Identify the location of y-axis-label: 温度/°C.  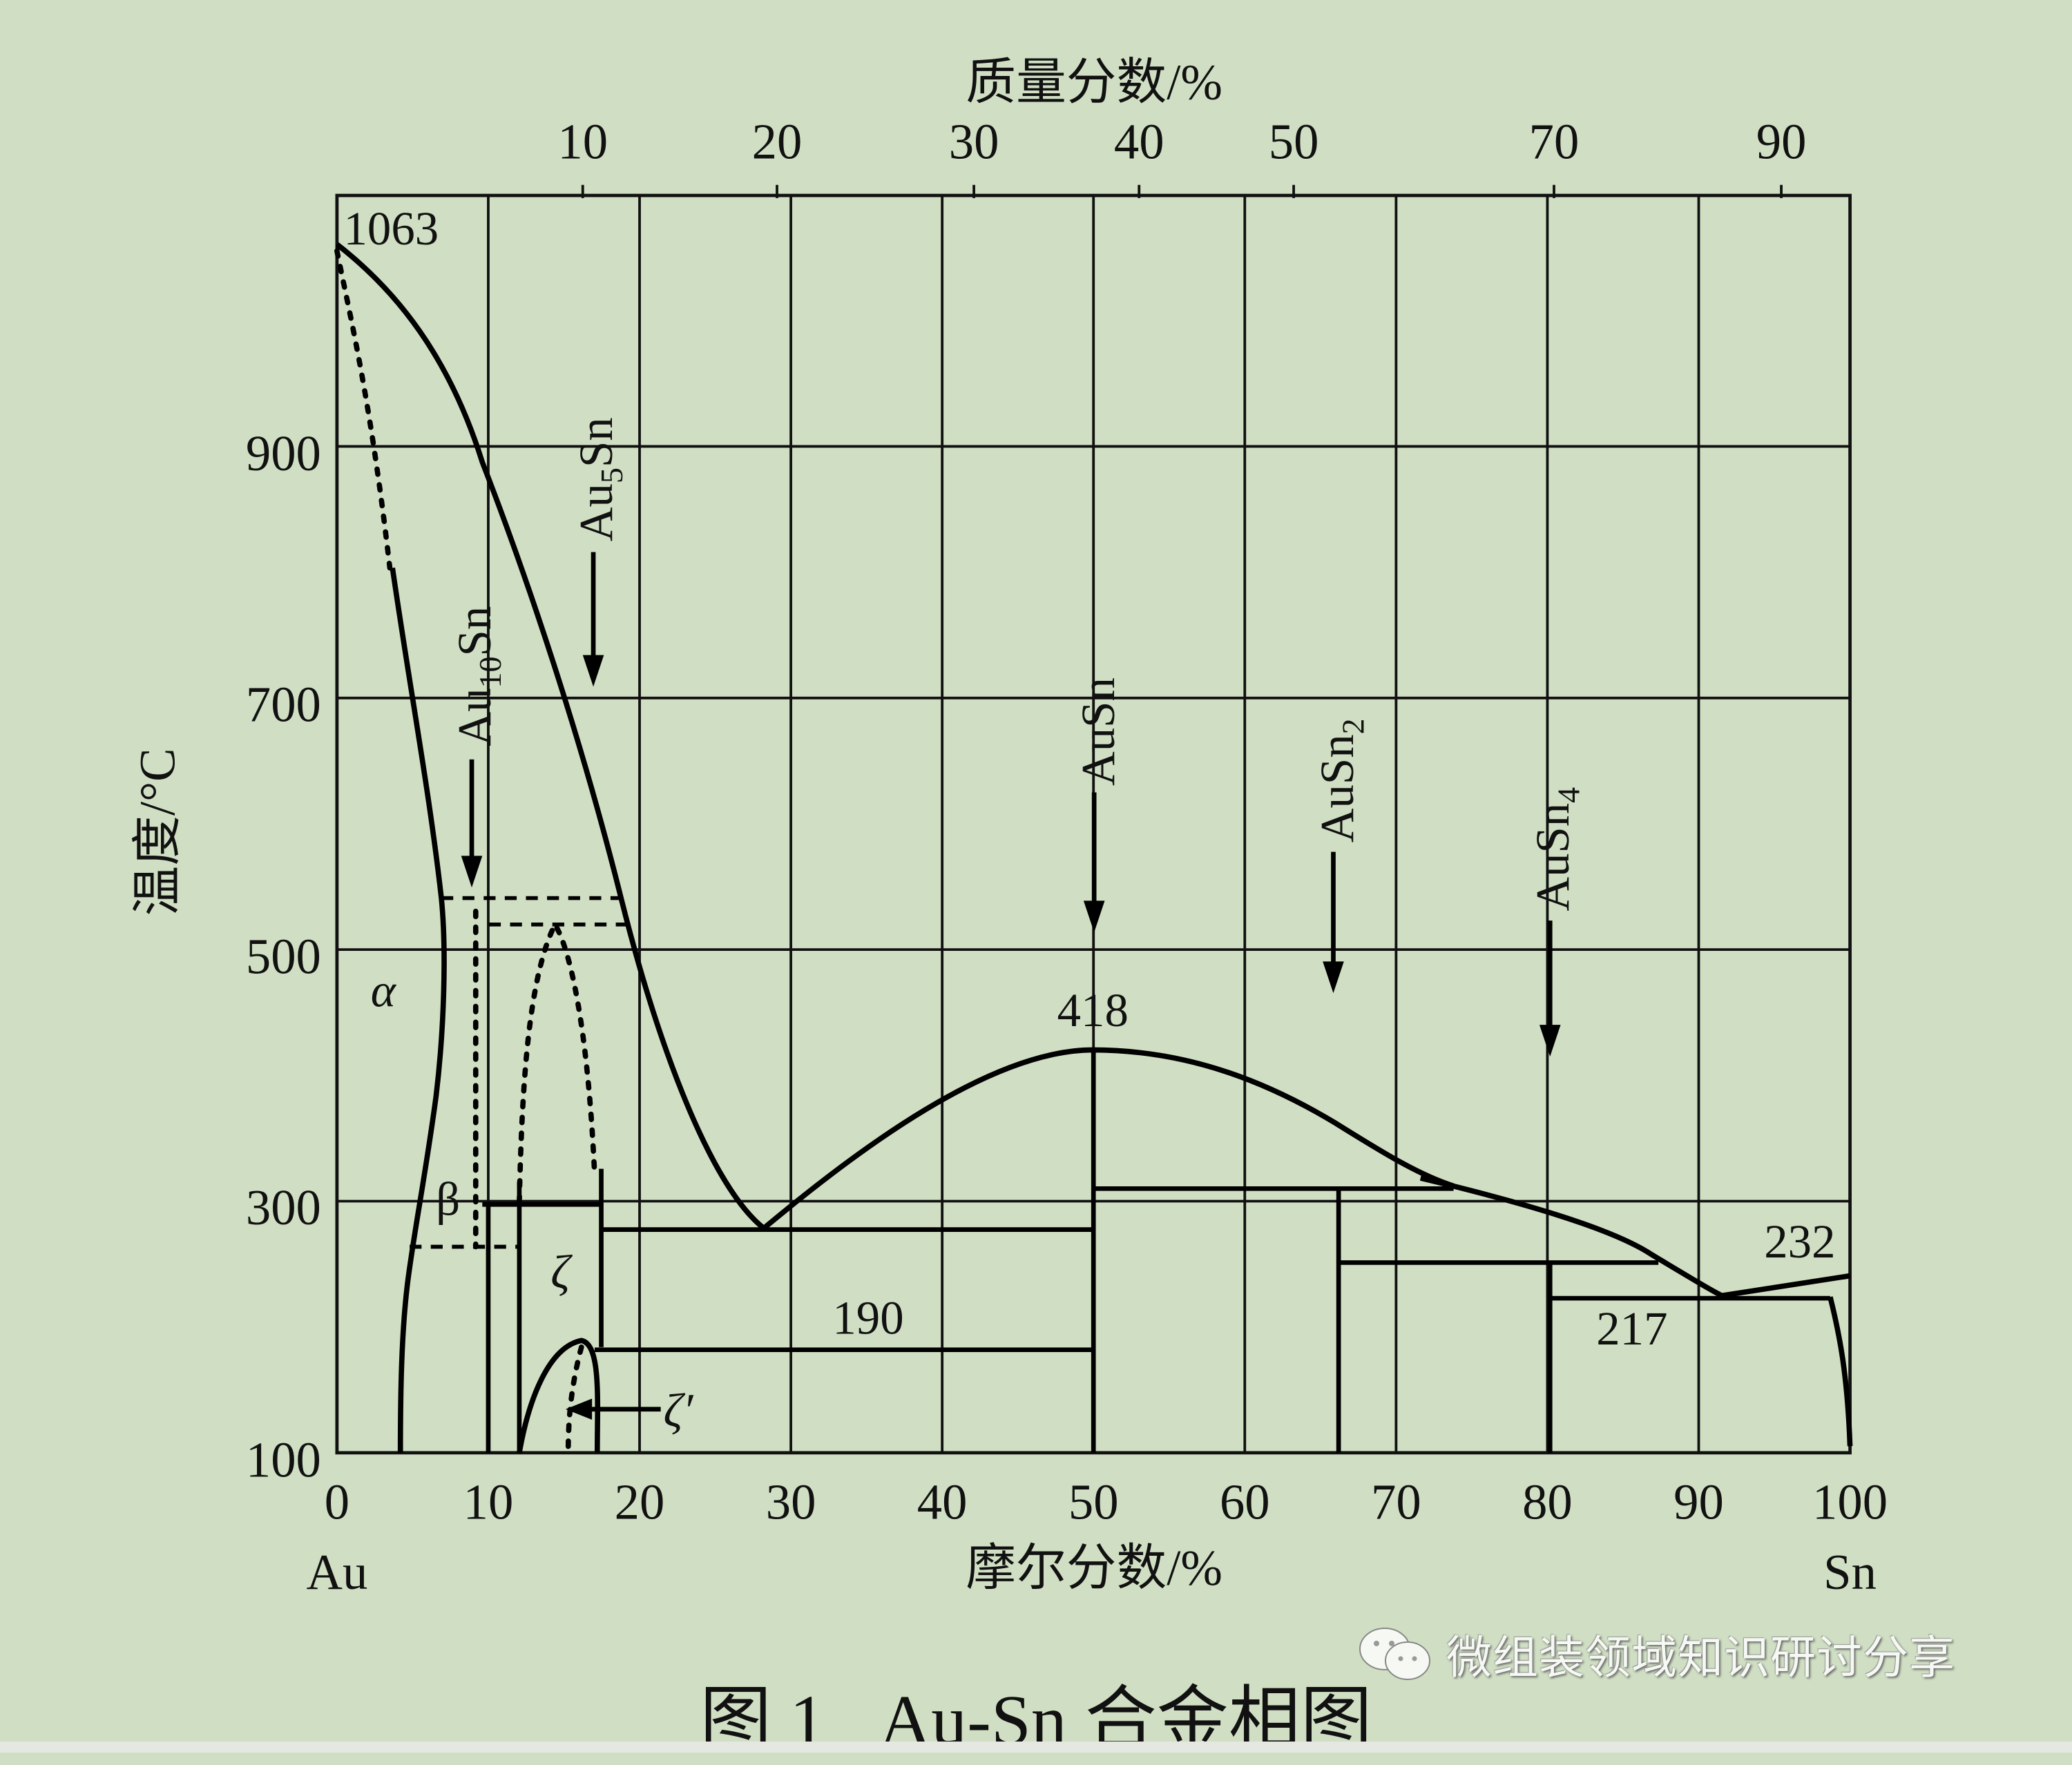
(158, 832).